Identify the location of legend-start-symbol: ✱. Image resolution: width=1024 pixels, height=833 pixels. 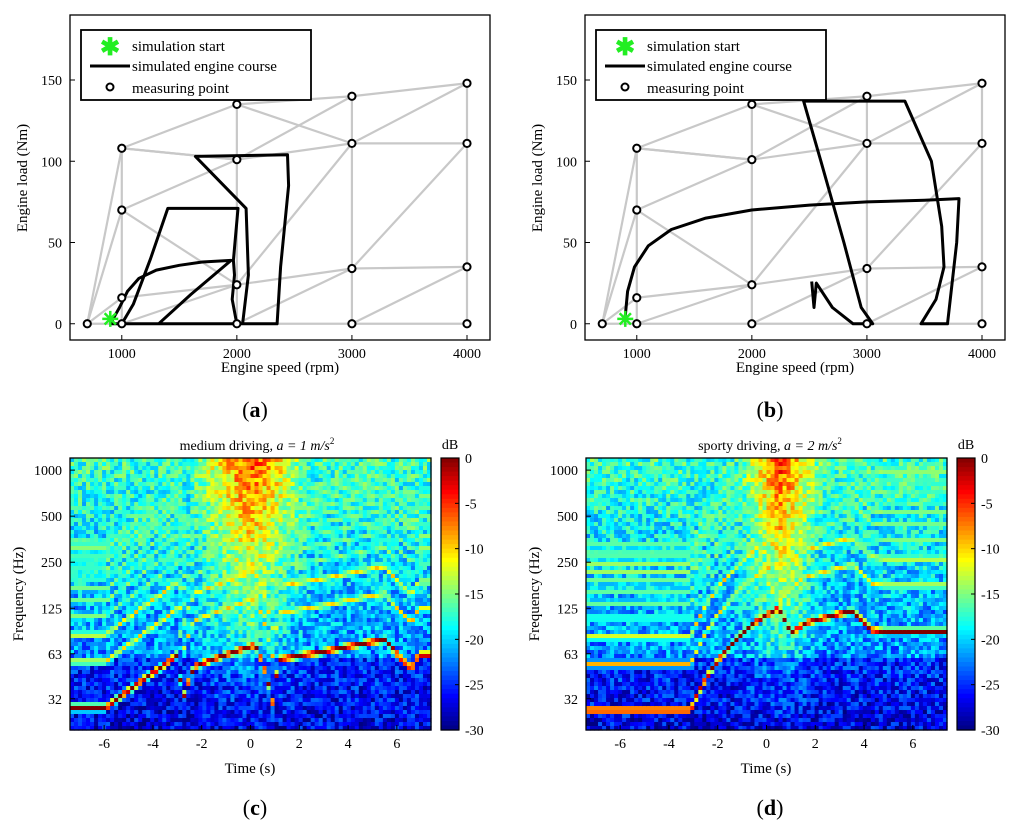
(625, 48).